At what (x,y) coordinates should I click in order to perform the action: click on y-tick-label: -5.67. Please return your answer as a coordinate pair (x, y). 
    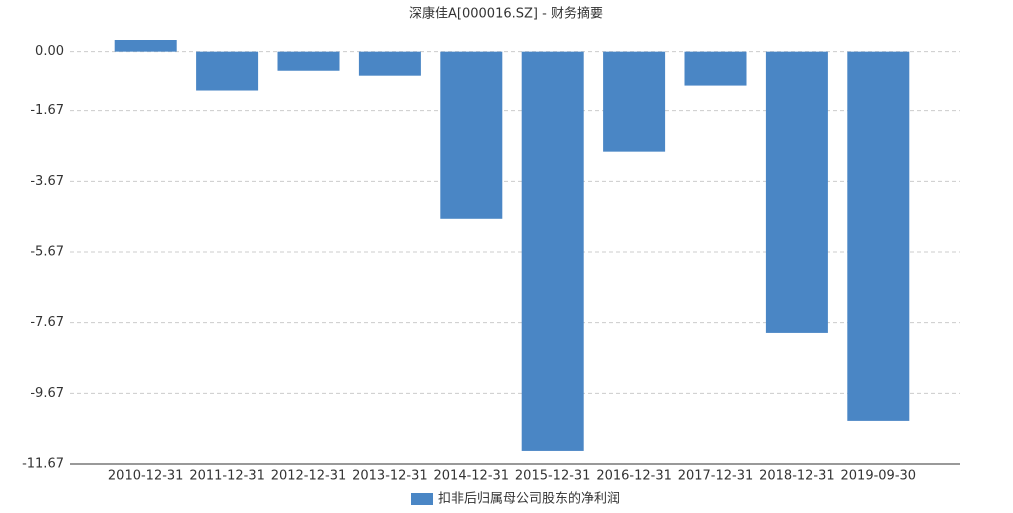
    Looking at the image, I should click on (47, 252).